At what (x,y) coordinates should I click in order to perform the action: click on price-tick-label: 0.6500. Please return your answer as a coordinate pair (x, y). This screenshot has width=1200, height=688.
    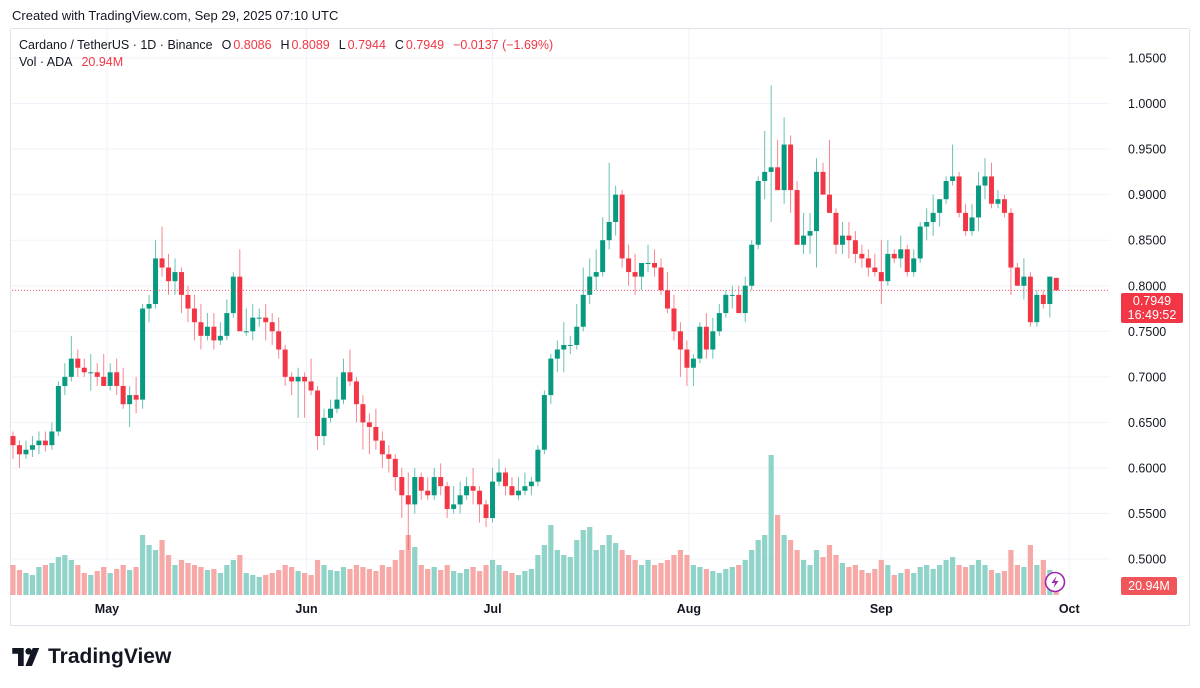
    Looking at the image, I should click on (1147, 423).